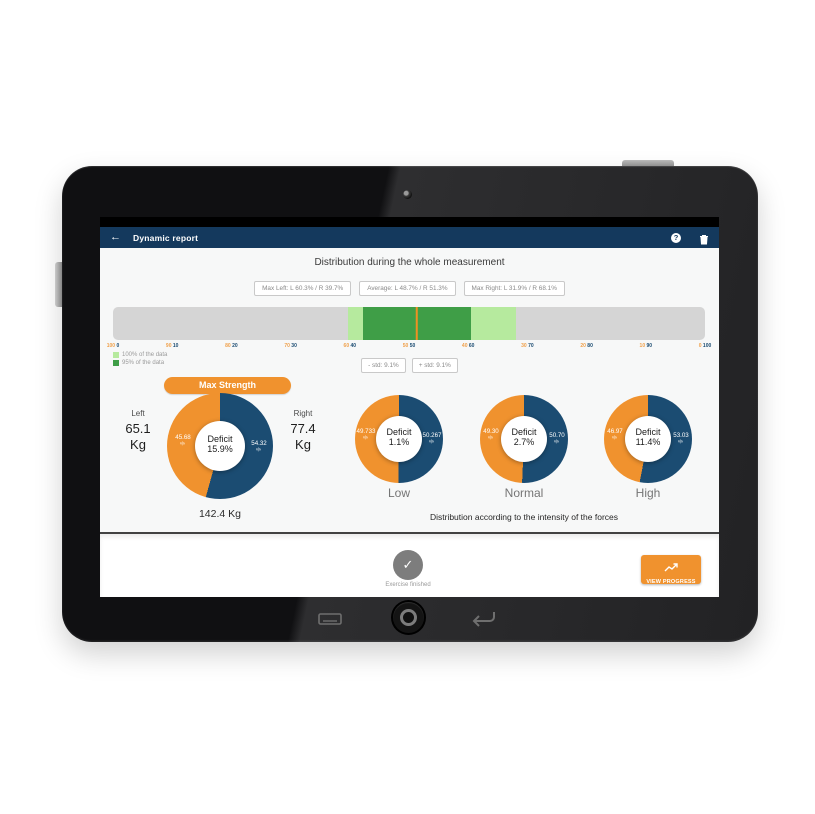 The image size is (815, 814). I want to click on donut-center: Deficit 1.1%, so click(399, 439).